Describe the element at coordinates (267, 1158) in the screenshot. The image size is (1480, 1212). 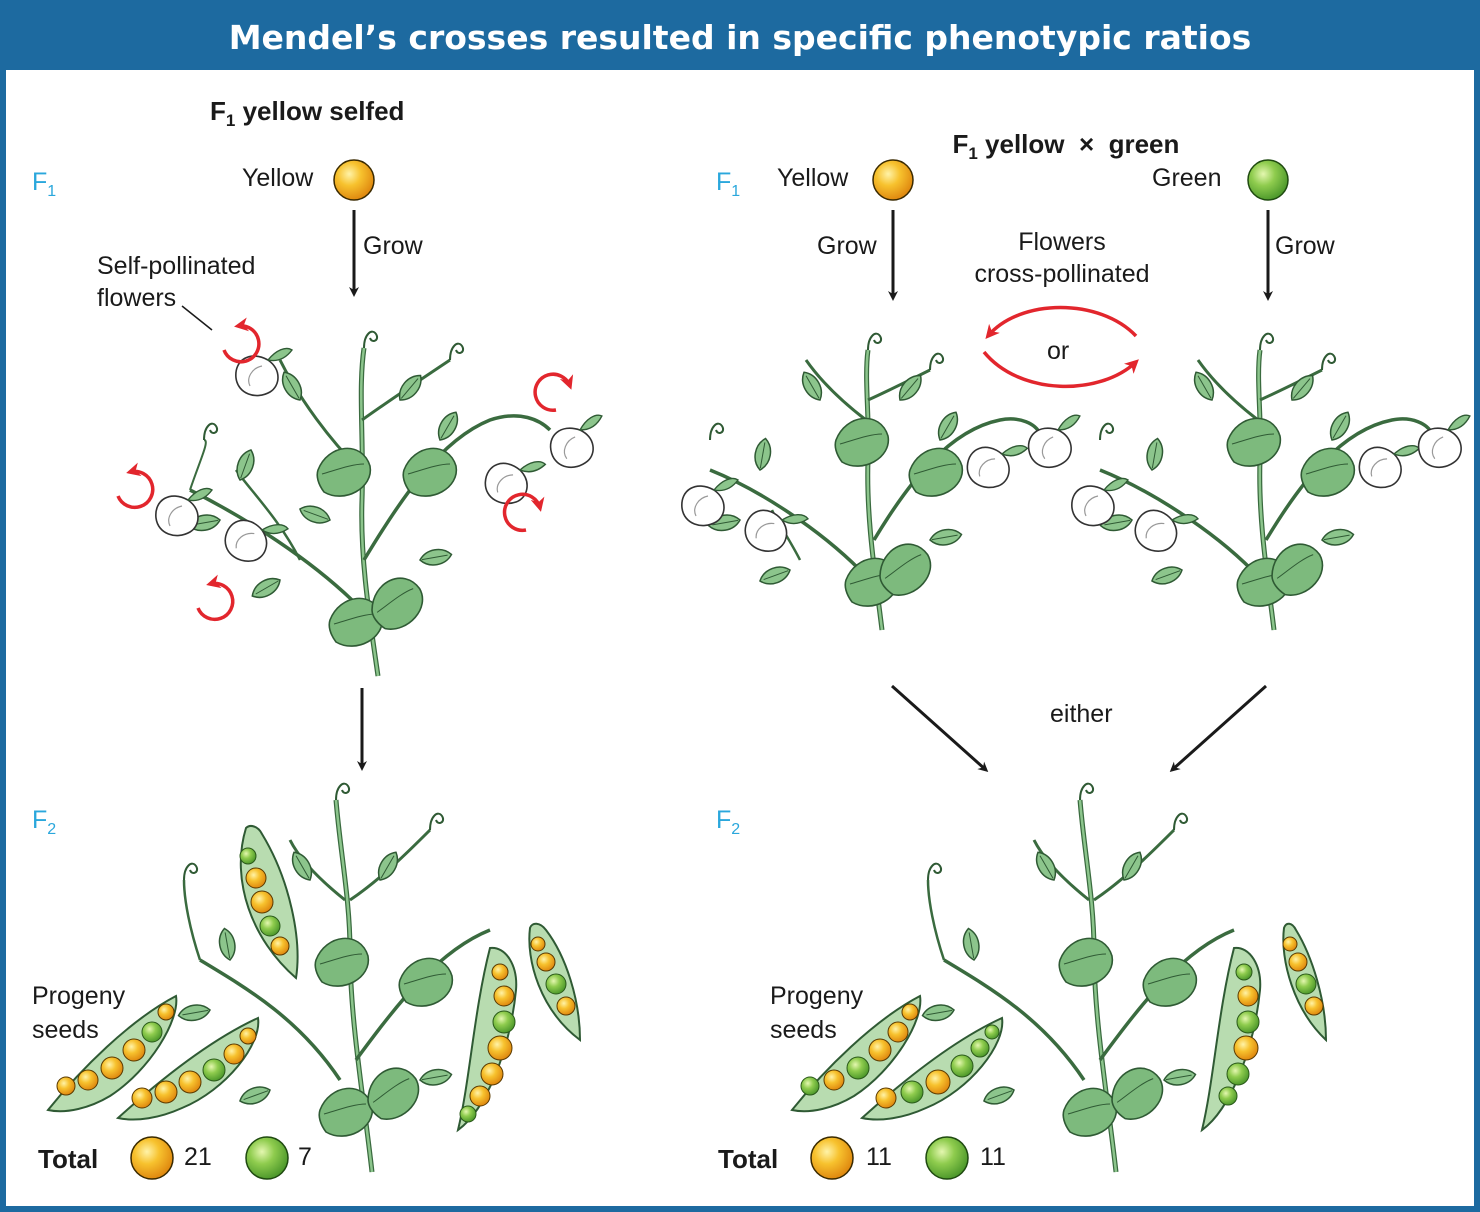
I see `left-total-green-seed-icon` at that location.